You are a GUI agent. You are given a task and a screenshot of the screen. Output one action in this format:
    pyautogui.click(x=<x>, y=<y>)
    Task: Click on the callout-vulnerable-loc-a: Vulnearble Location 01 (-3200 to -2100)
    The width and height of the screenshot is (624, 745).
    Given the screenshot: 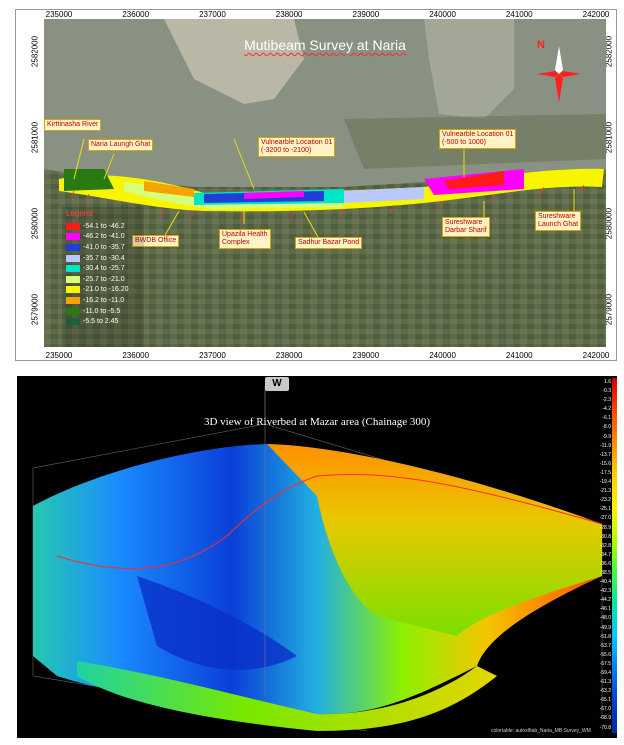 What is the action you would take?
    pyautogui.click(x=297, y=147)
    